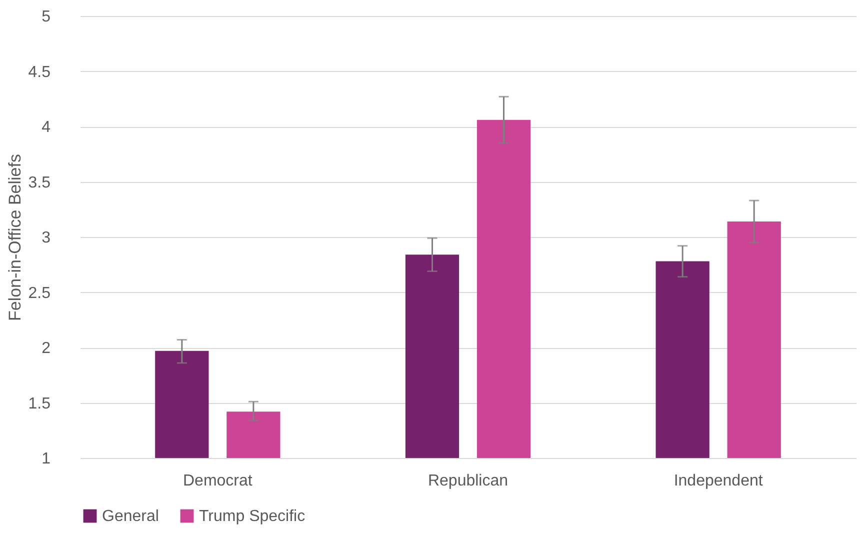 The height and width of the screenshot is (534, 861). I want to click on x-tick-label: Democrat, so click(218, 481).